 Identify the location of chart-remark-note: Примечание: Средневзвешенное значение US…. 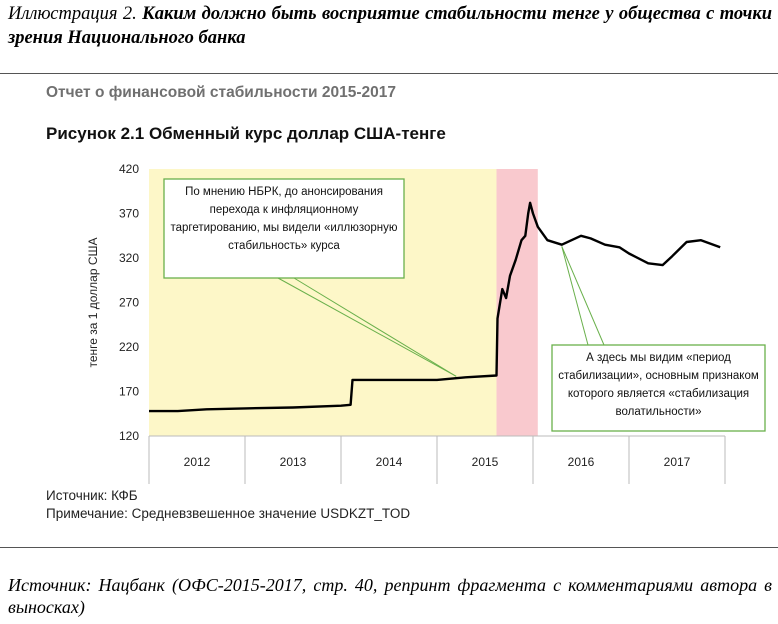
(228, 513).